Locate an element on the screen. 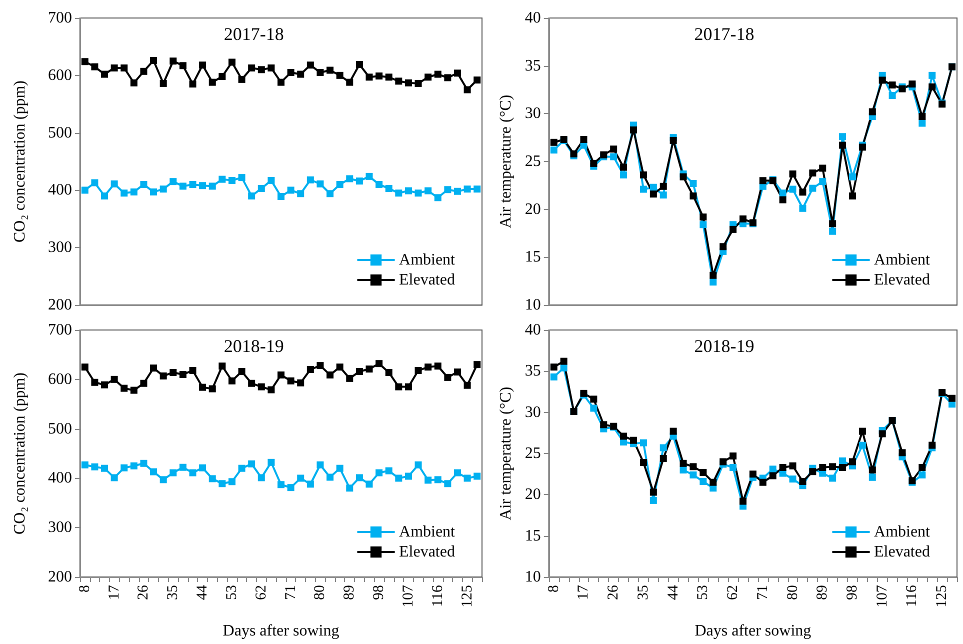 This screenshot has height=644, width=963. y-tick-label: 25 is located at coordinates (532, 161).